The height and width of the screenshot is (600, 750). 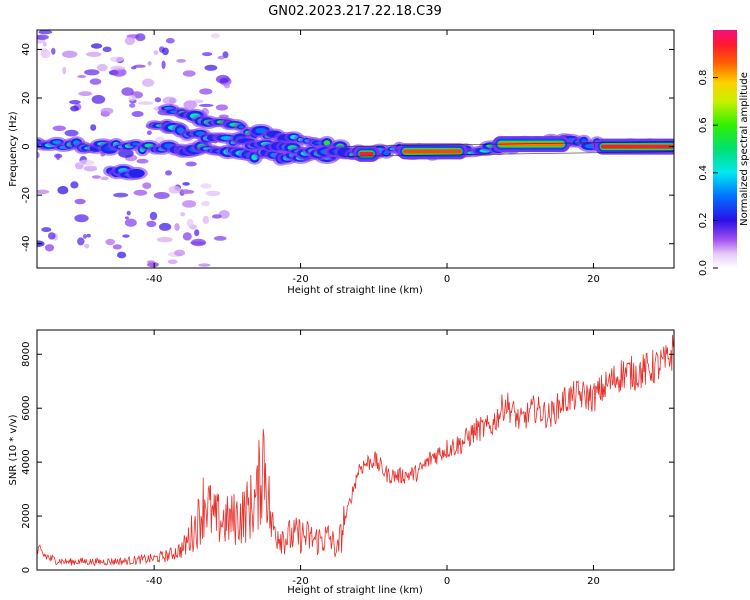 What do you see at coordinates (13, 149) in the screenshot?
I see `spectrogram-ylabel: Frequency (Hz)` at bounding box center [13, 149].